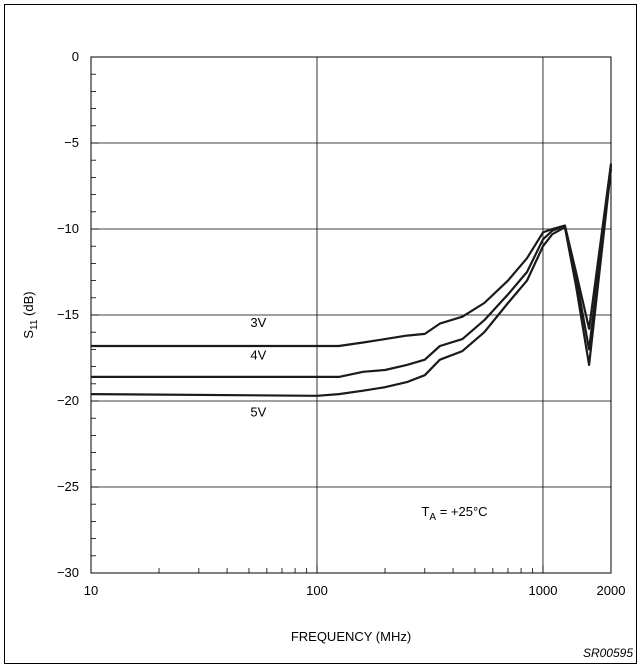 This screenshot has width=643, height=670. I want to click on annotation-value: = +25°C, so click(461, 511).